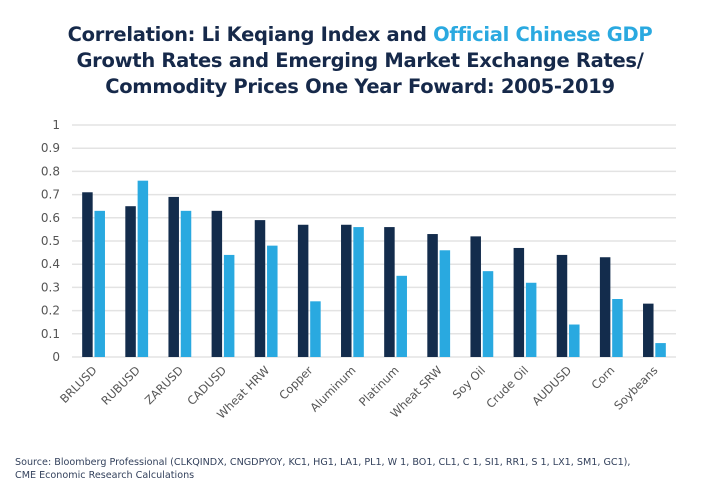  I want to click on x-tick-label: Copper, so click(295, 382).